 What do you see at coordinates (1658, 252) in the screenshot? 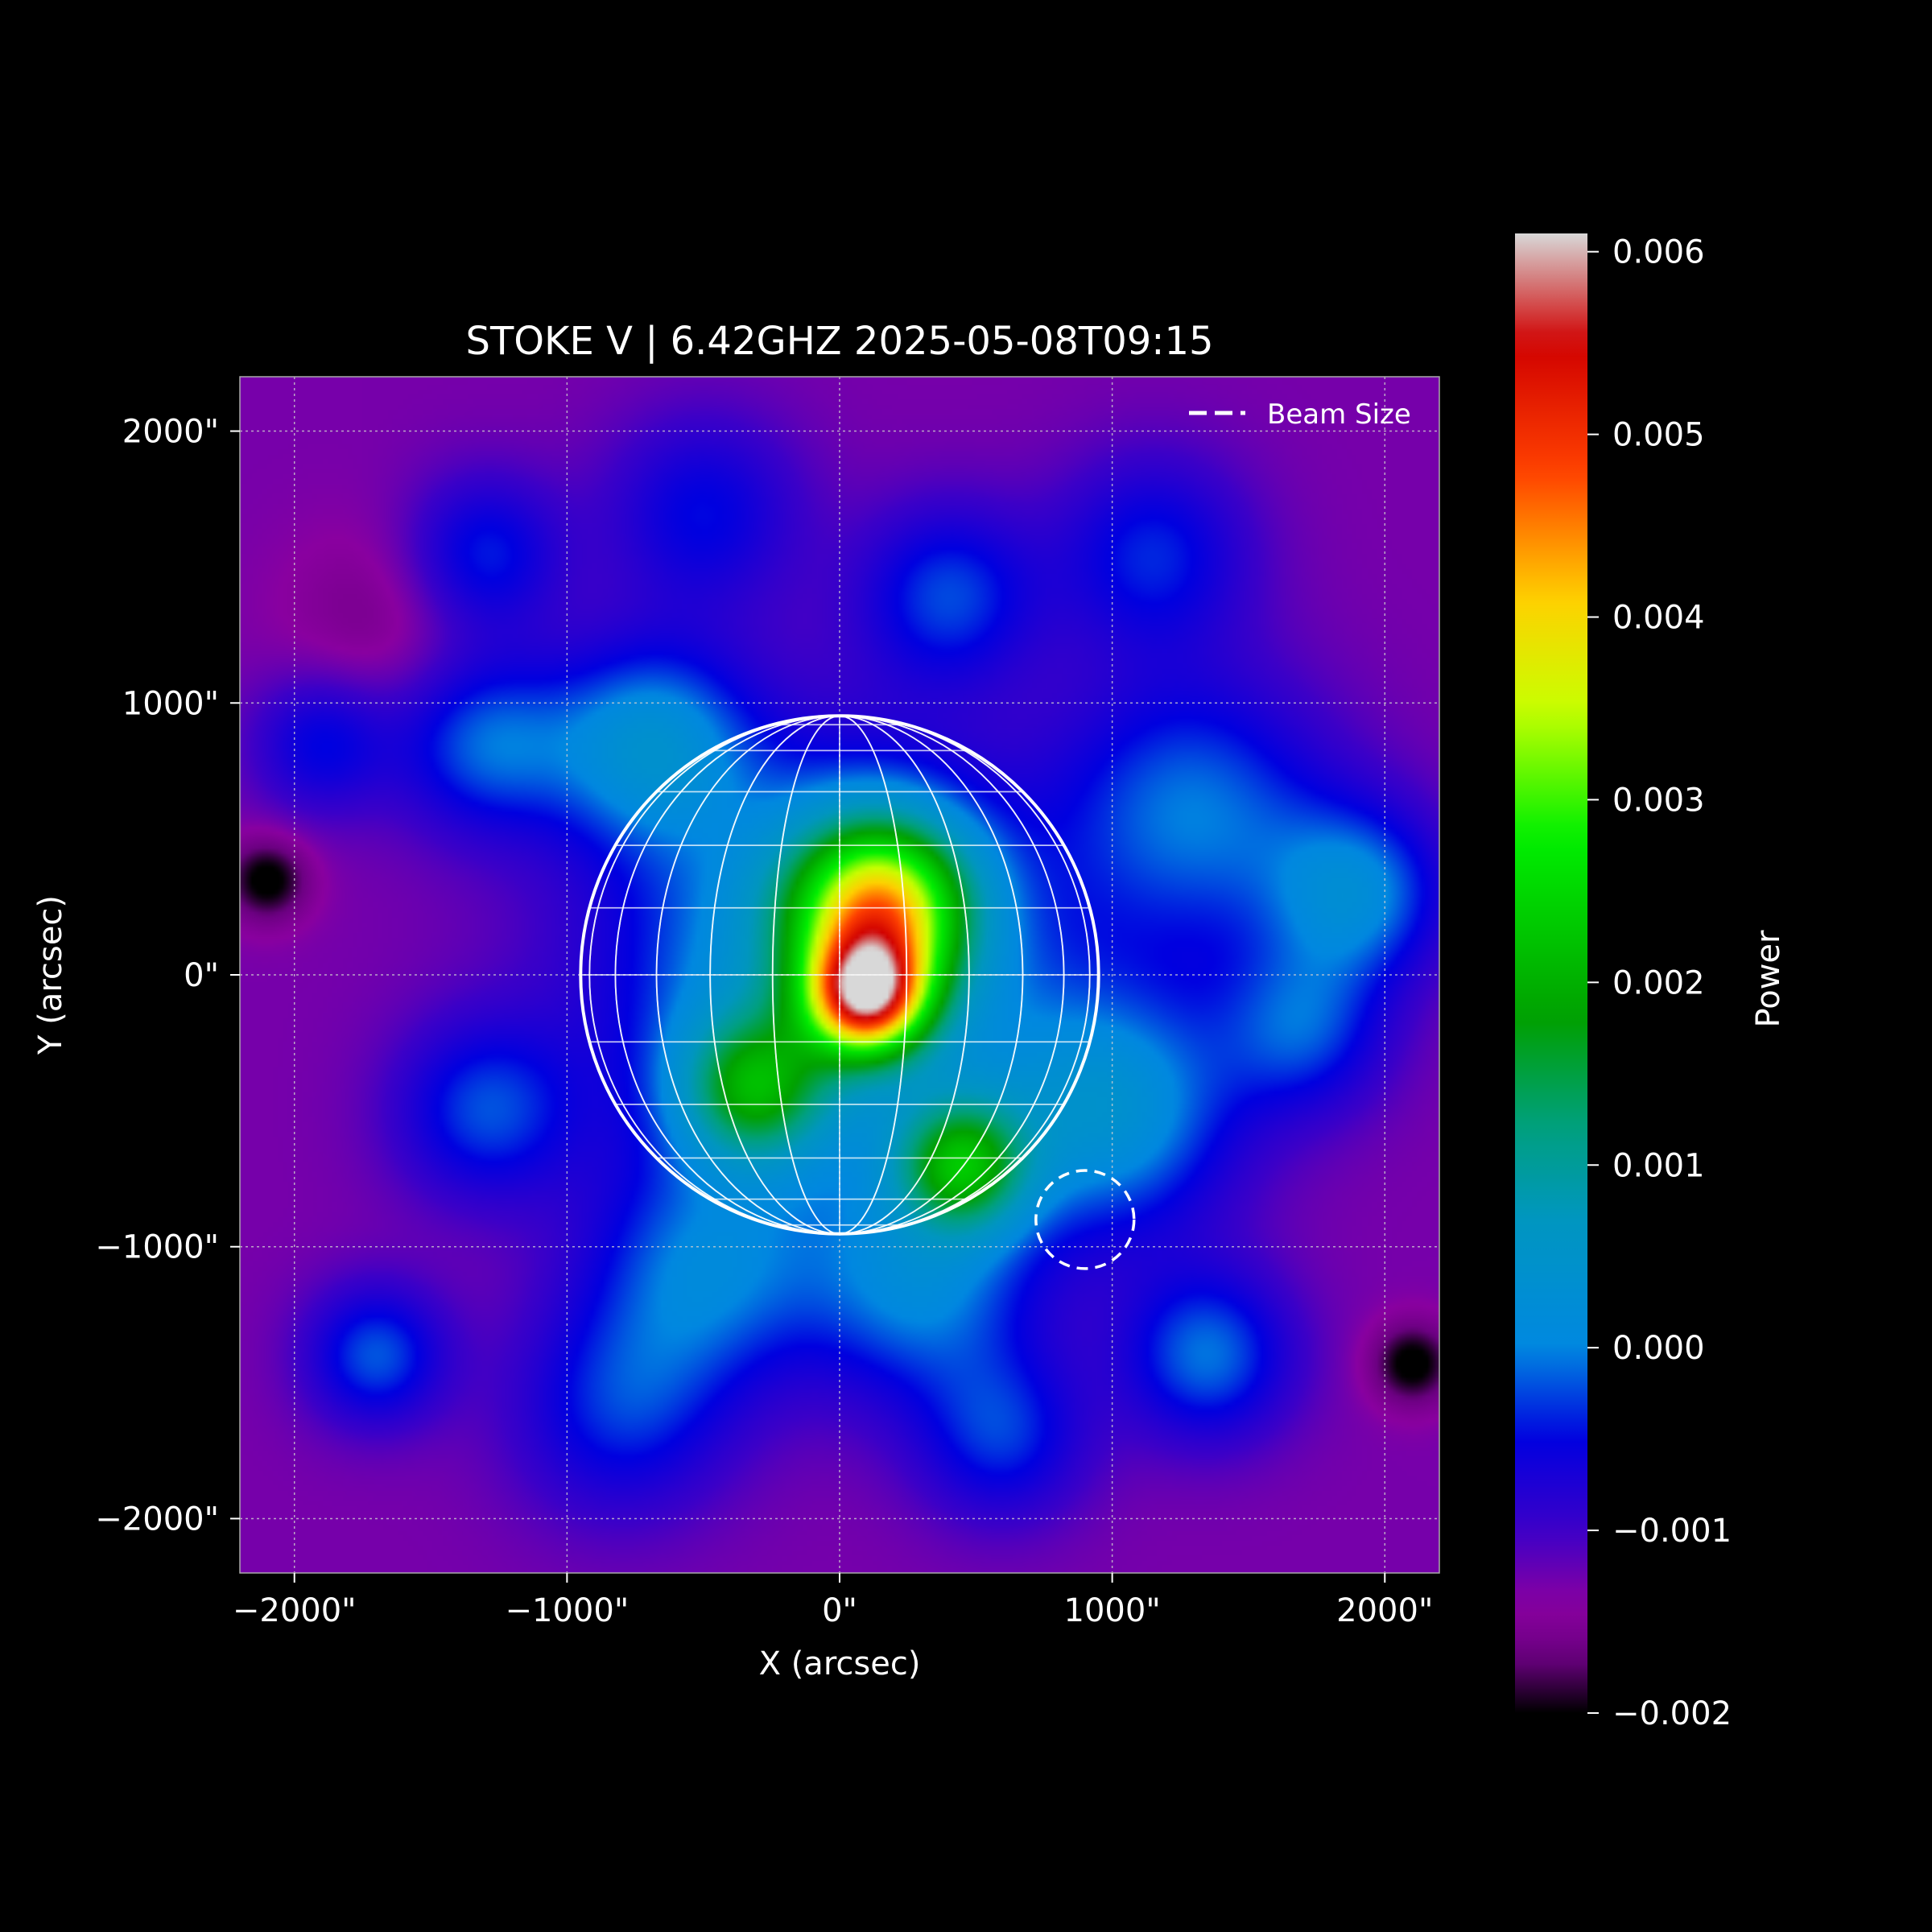
I see `colorbar-tick-label: 0.006` at bounding box center [1658, 252].